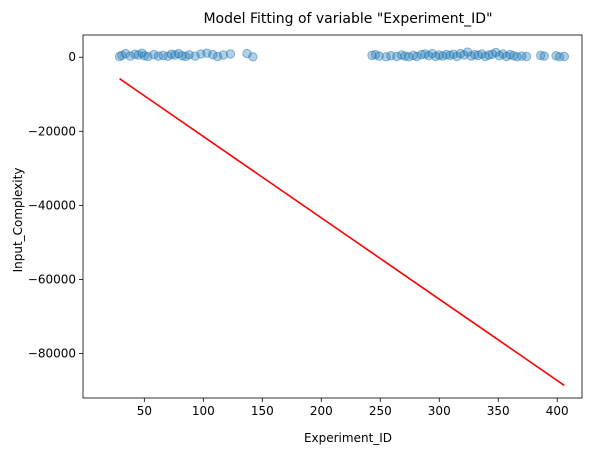 The width and height of the screenshot is (604, 455). Describe the element at coordinates (262, 411) in the screenshot. I see `x-tick-label: 150` at that location.